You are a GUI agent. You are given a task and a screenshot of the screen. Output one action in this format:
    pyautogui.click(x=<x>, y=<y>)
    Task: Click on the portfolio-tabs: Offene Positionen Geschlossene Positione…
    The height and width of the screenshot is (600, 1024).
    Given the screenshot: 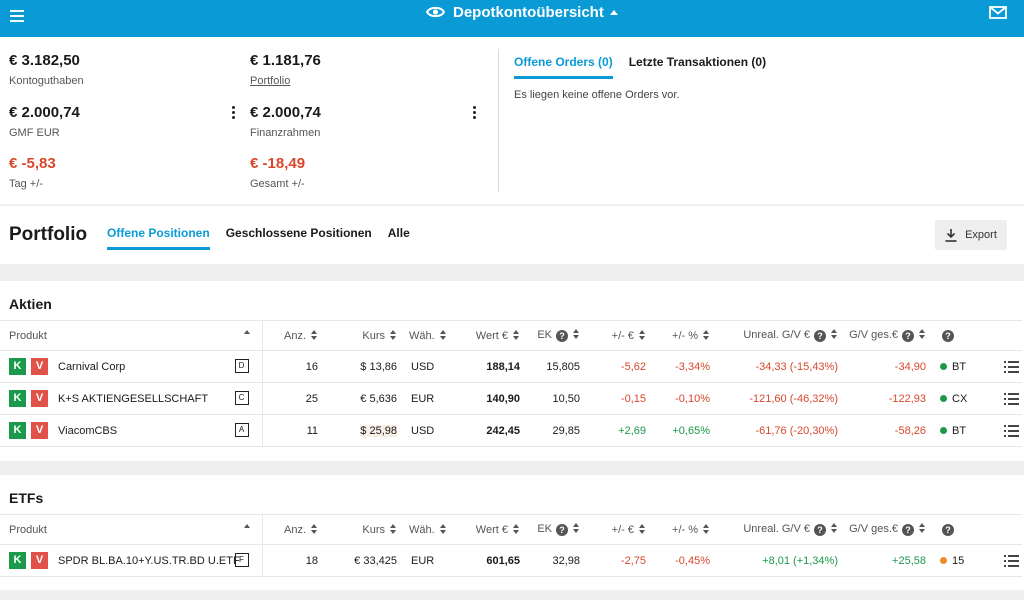 What is the action you would take?
    pyautogui.click(x=266, y=238)
    